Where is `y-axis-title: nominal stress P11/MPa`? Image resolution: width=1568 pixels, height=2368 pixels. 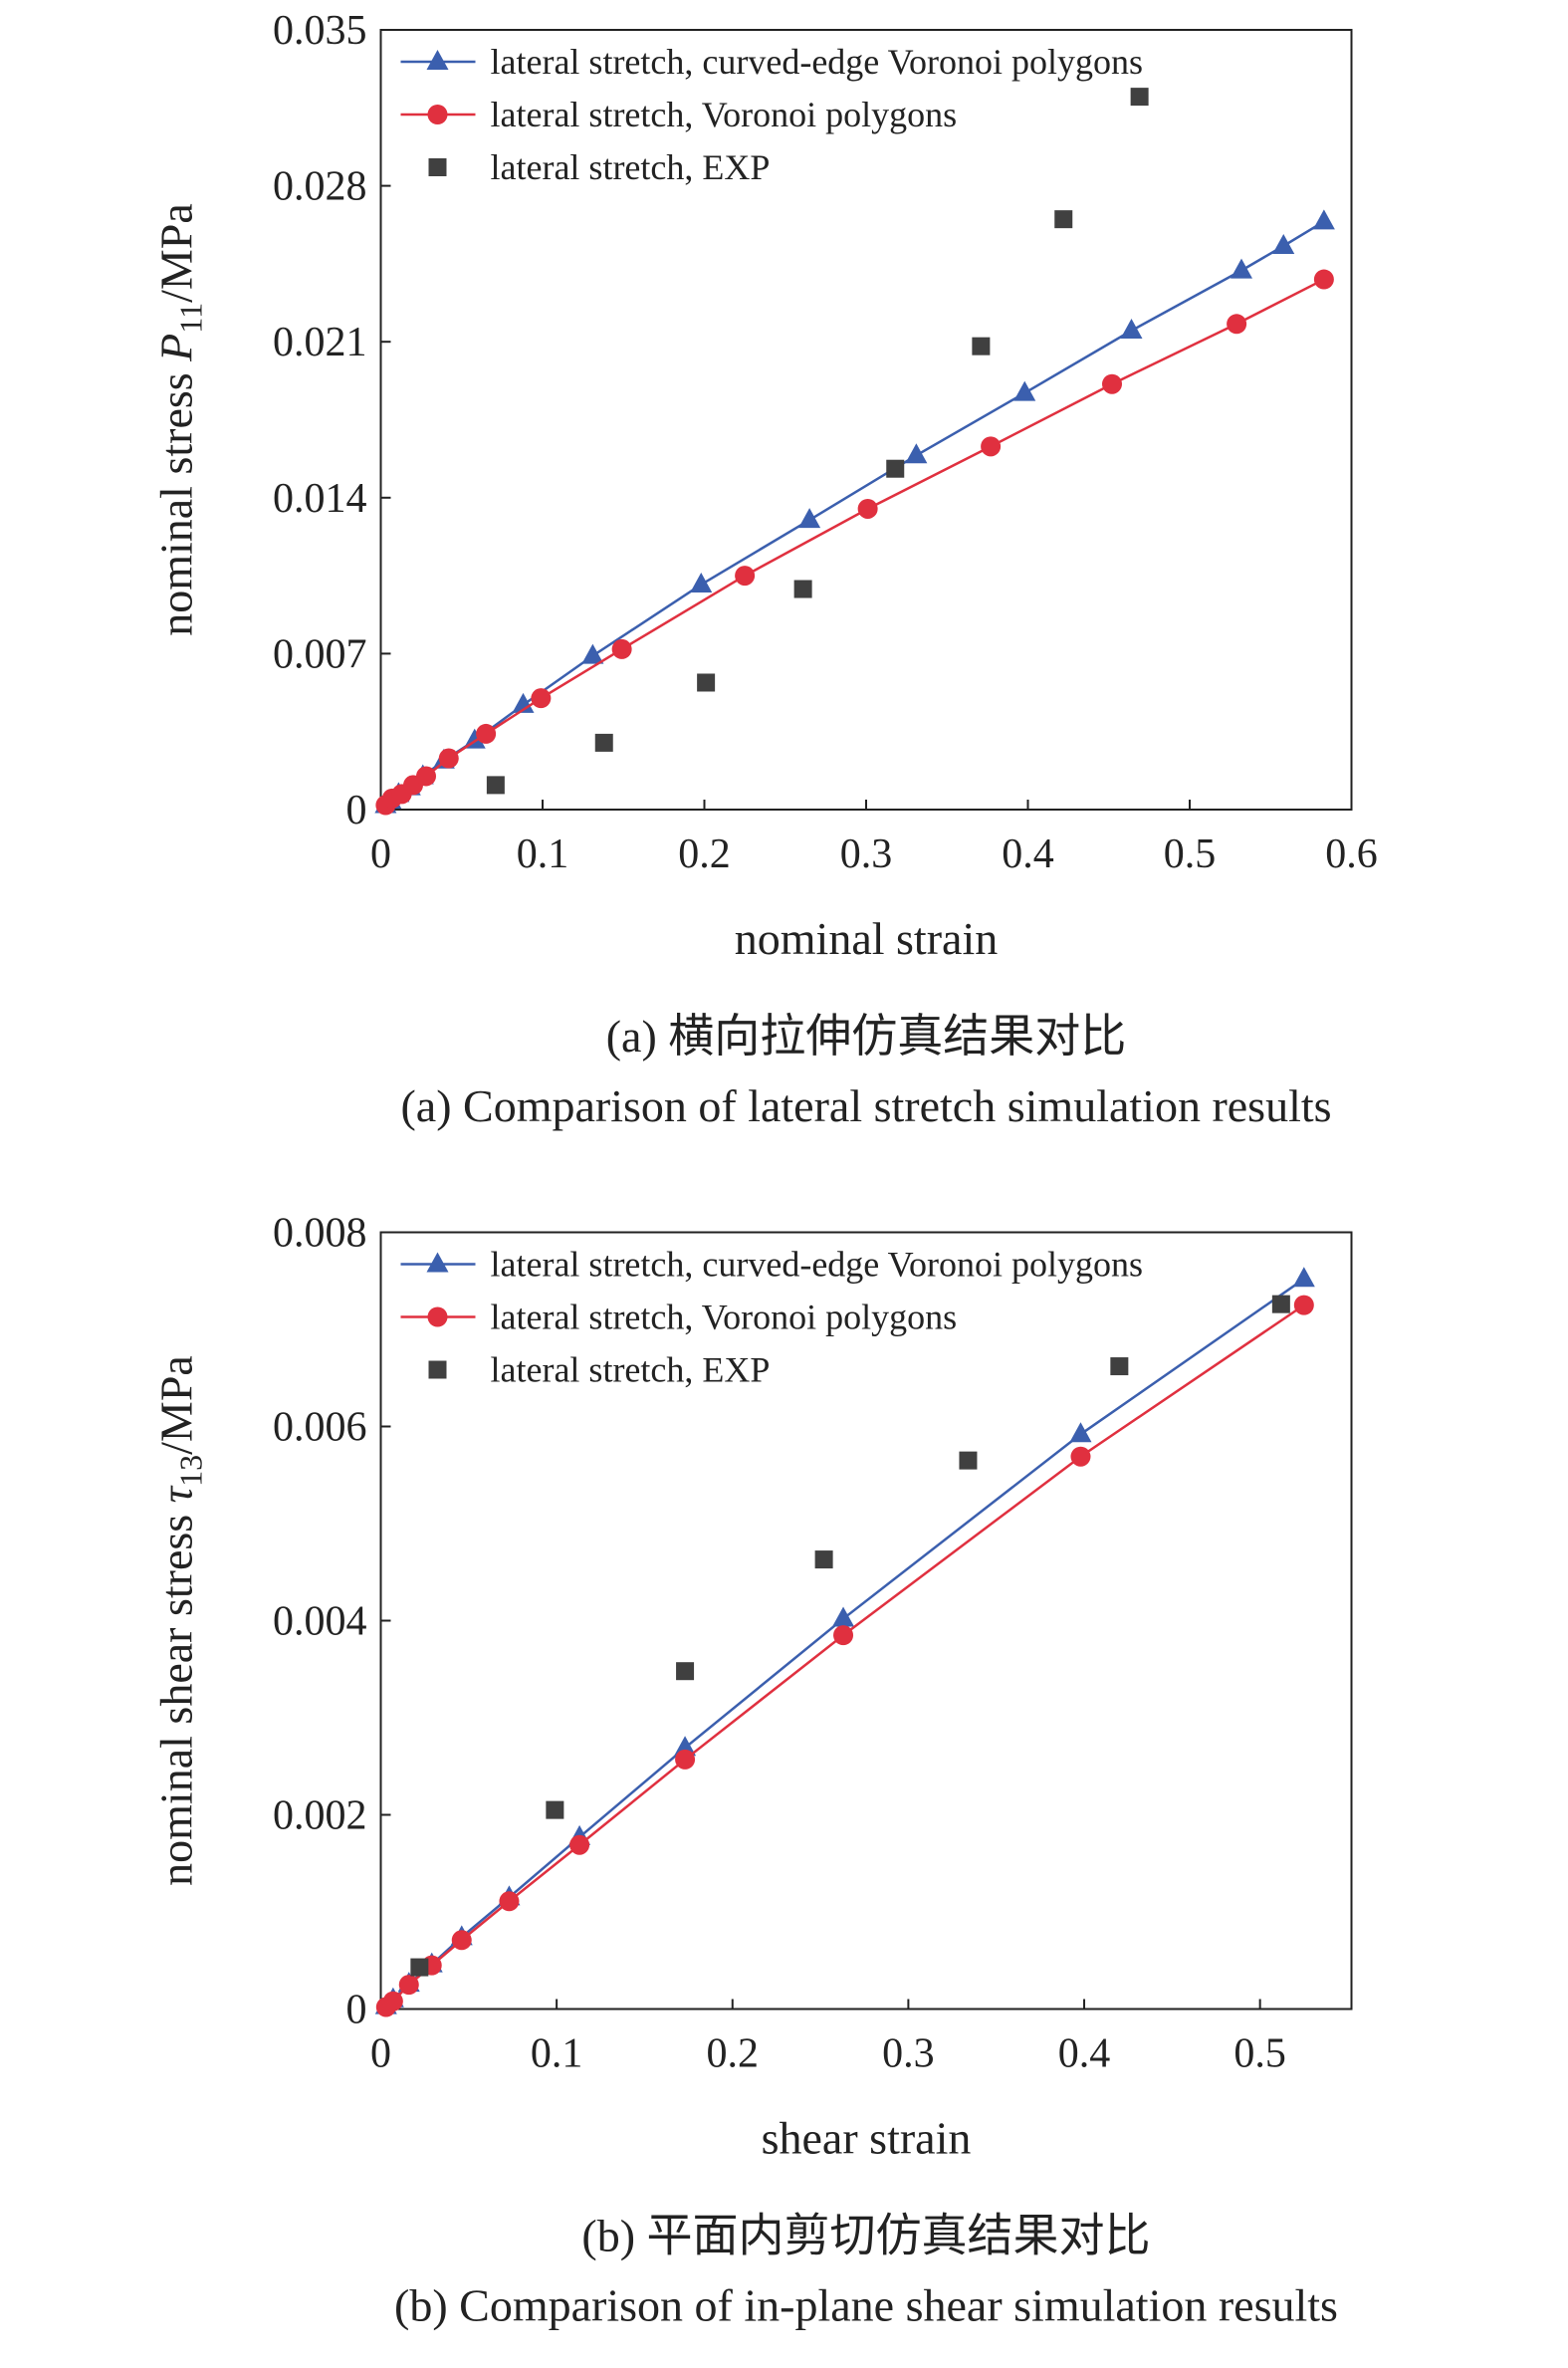 y-axis-title: nominal stress P11/MPa is located at coordinates (180, 419).